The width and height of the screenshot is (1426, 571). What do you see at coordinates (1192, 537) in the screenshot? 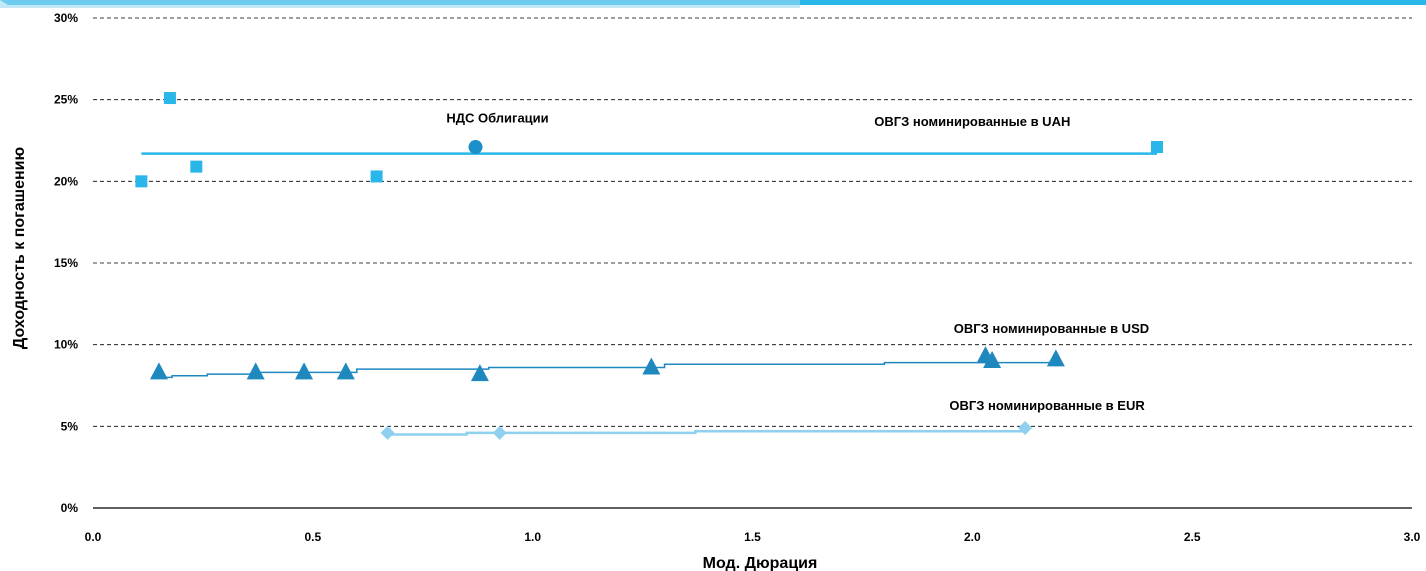
I see `x-tick-label: 2.5` at bounding box center [1192, 537].